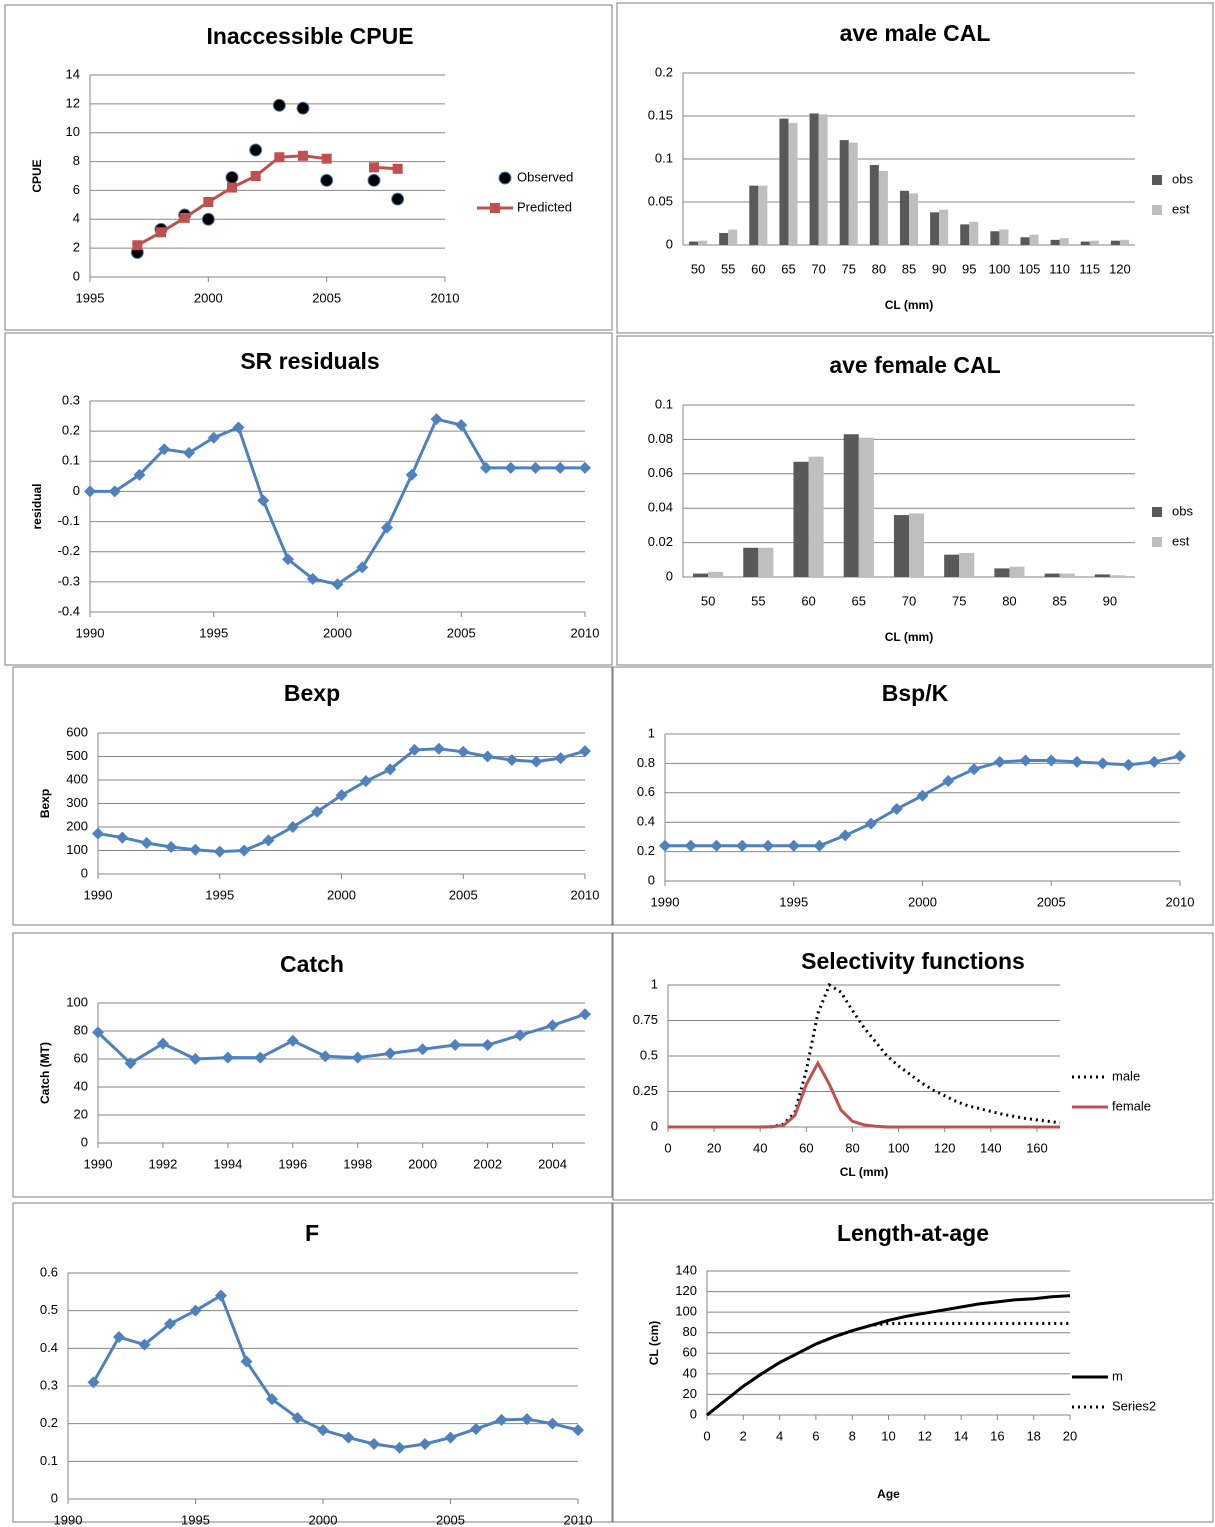 This screenshot has height=1527, width=1215. Describe the element at coordinates (788, 268) in the screenshot. I see `x-tick-label: 65` at that location.